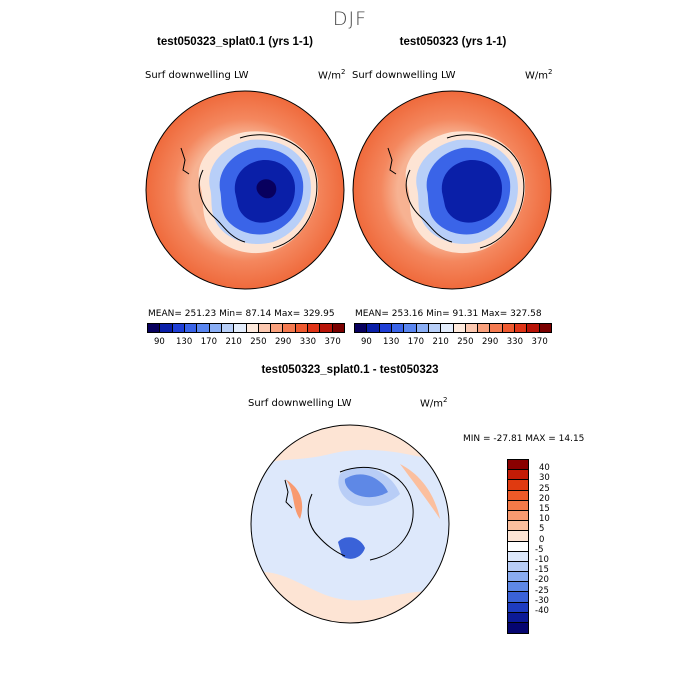 Image resolution: width=700 pixels, height=700 pixels. Describe the element at coordinates (350, 370) in the screenshot. I see `diff-panel-title: test050323_splat0.1 - test050323` at that location.